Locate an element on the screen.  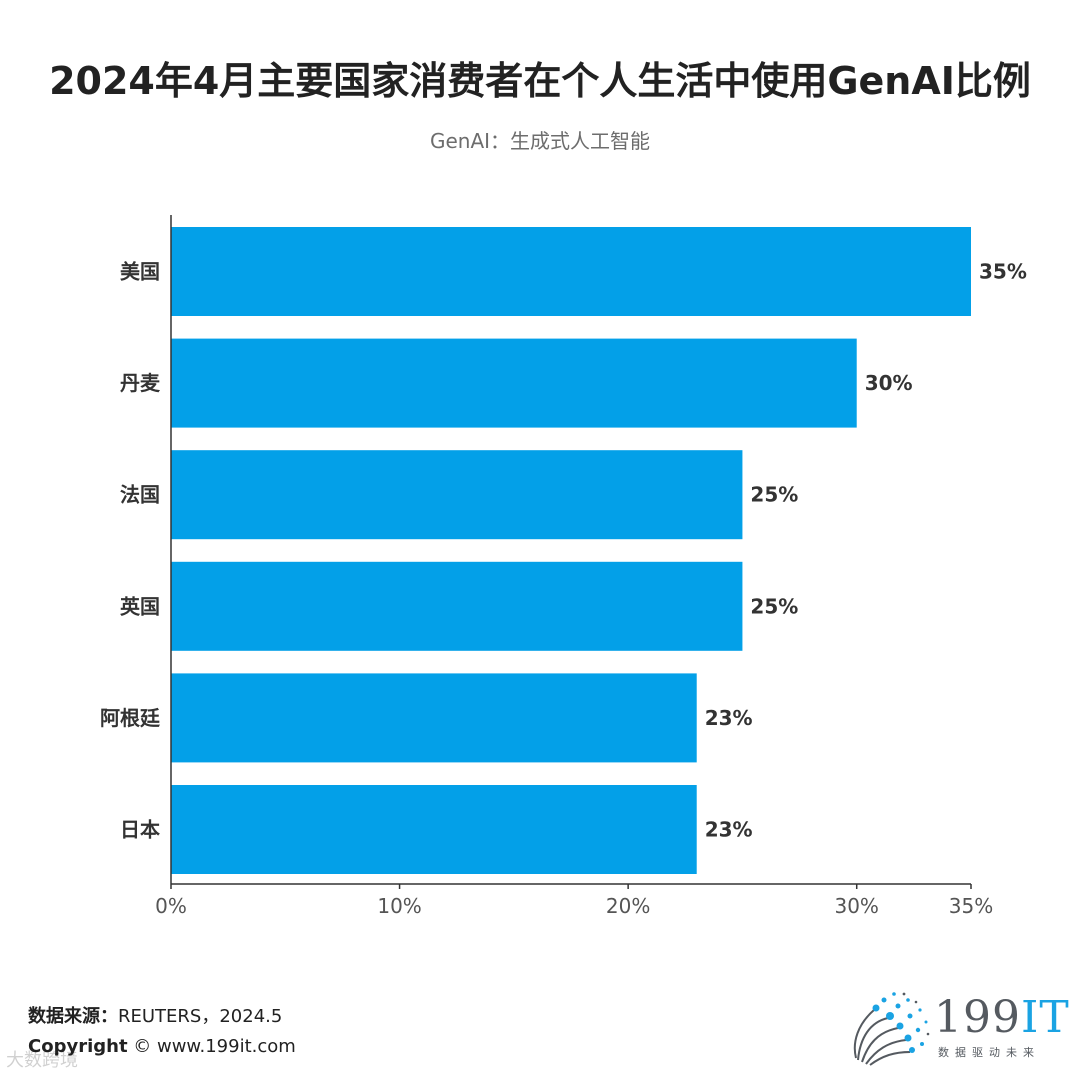
x-tick-label-3: 30% is located at coordinates (856, 906).